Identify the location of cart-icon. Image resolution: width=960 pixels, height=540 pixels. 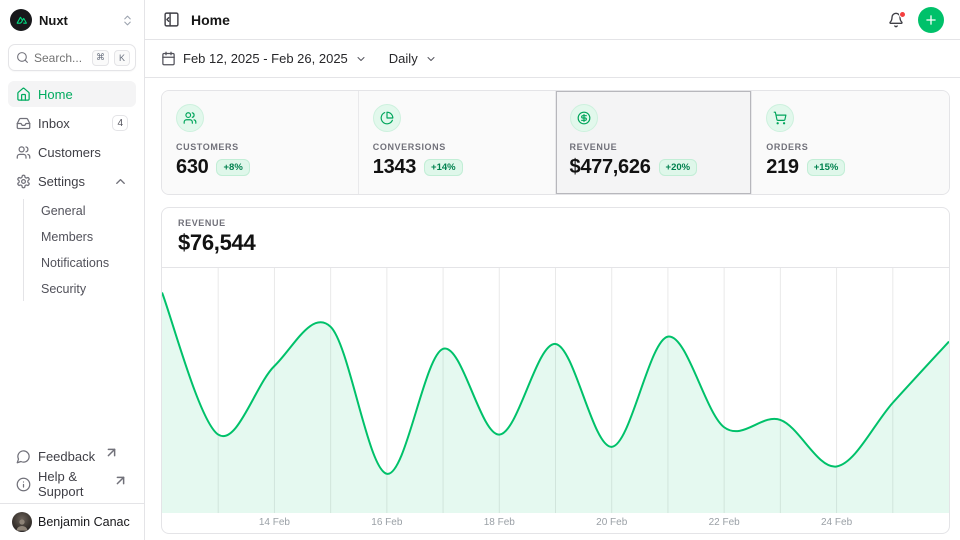
(780, 118).